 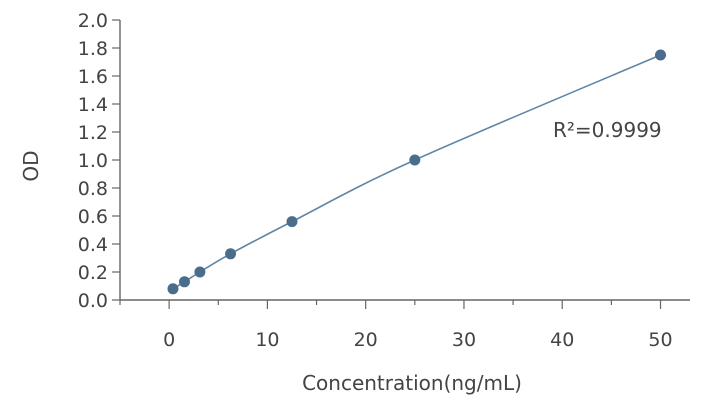 I want to click on y-axis-title: OD, so click(x=31, y=165).